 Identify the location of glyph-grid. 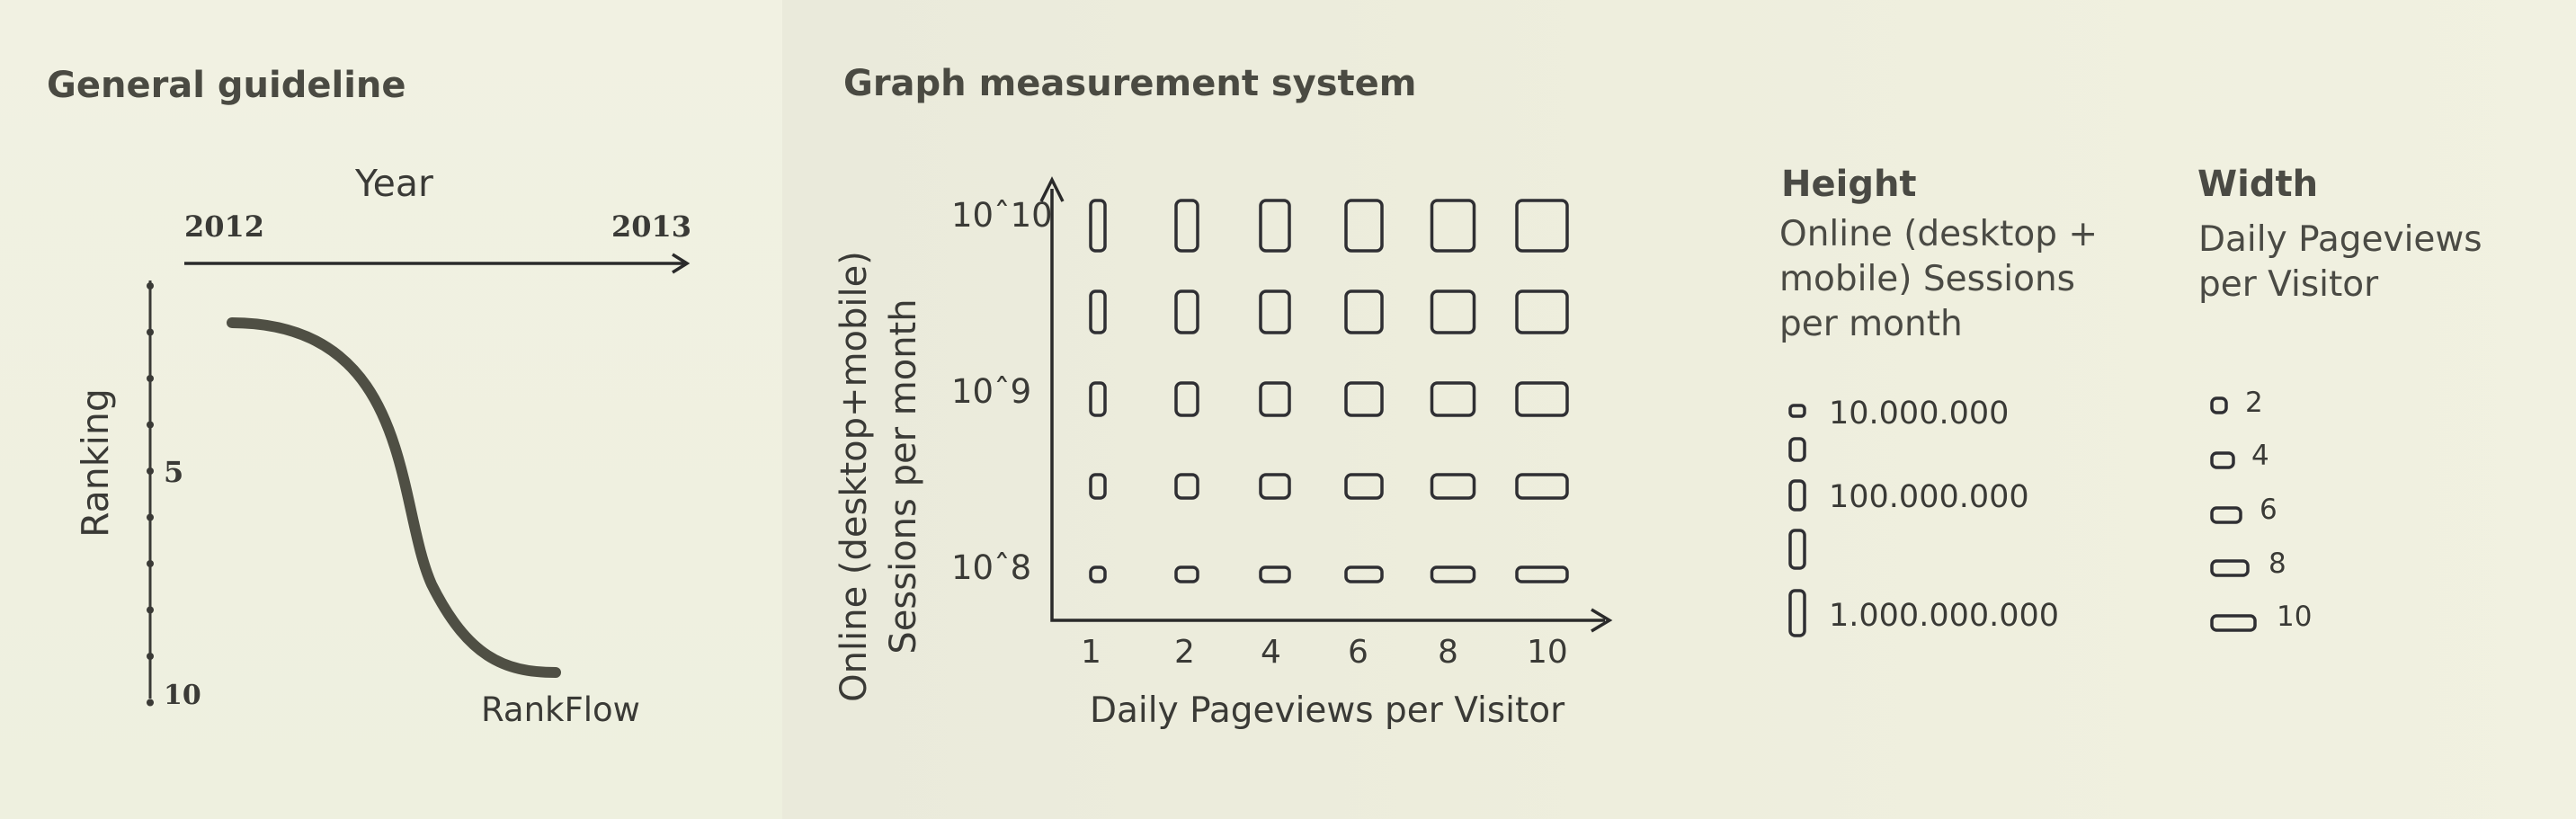
(1329, 391).